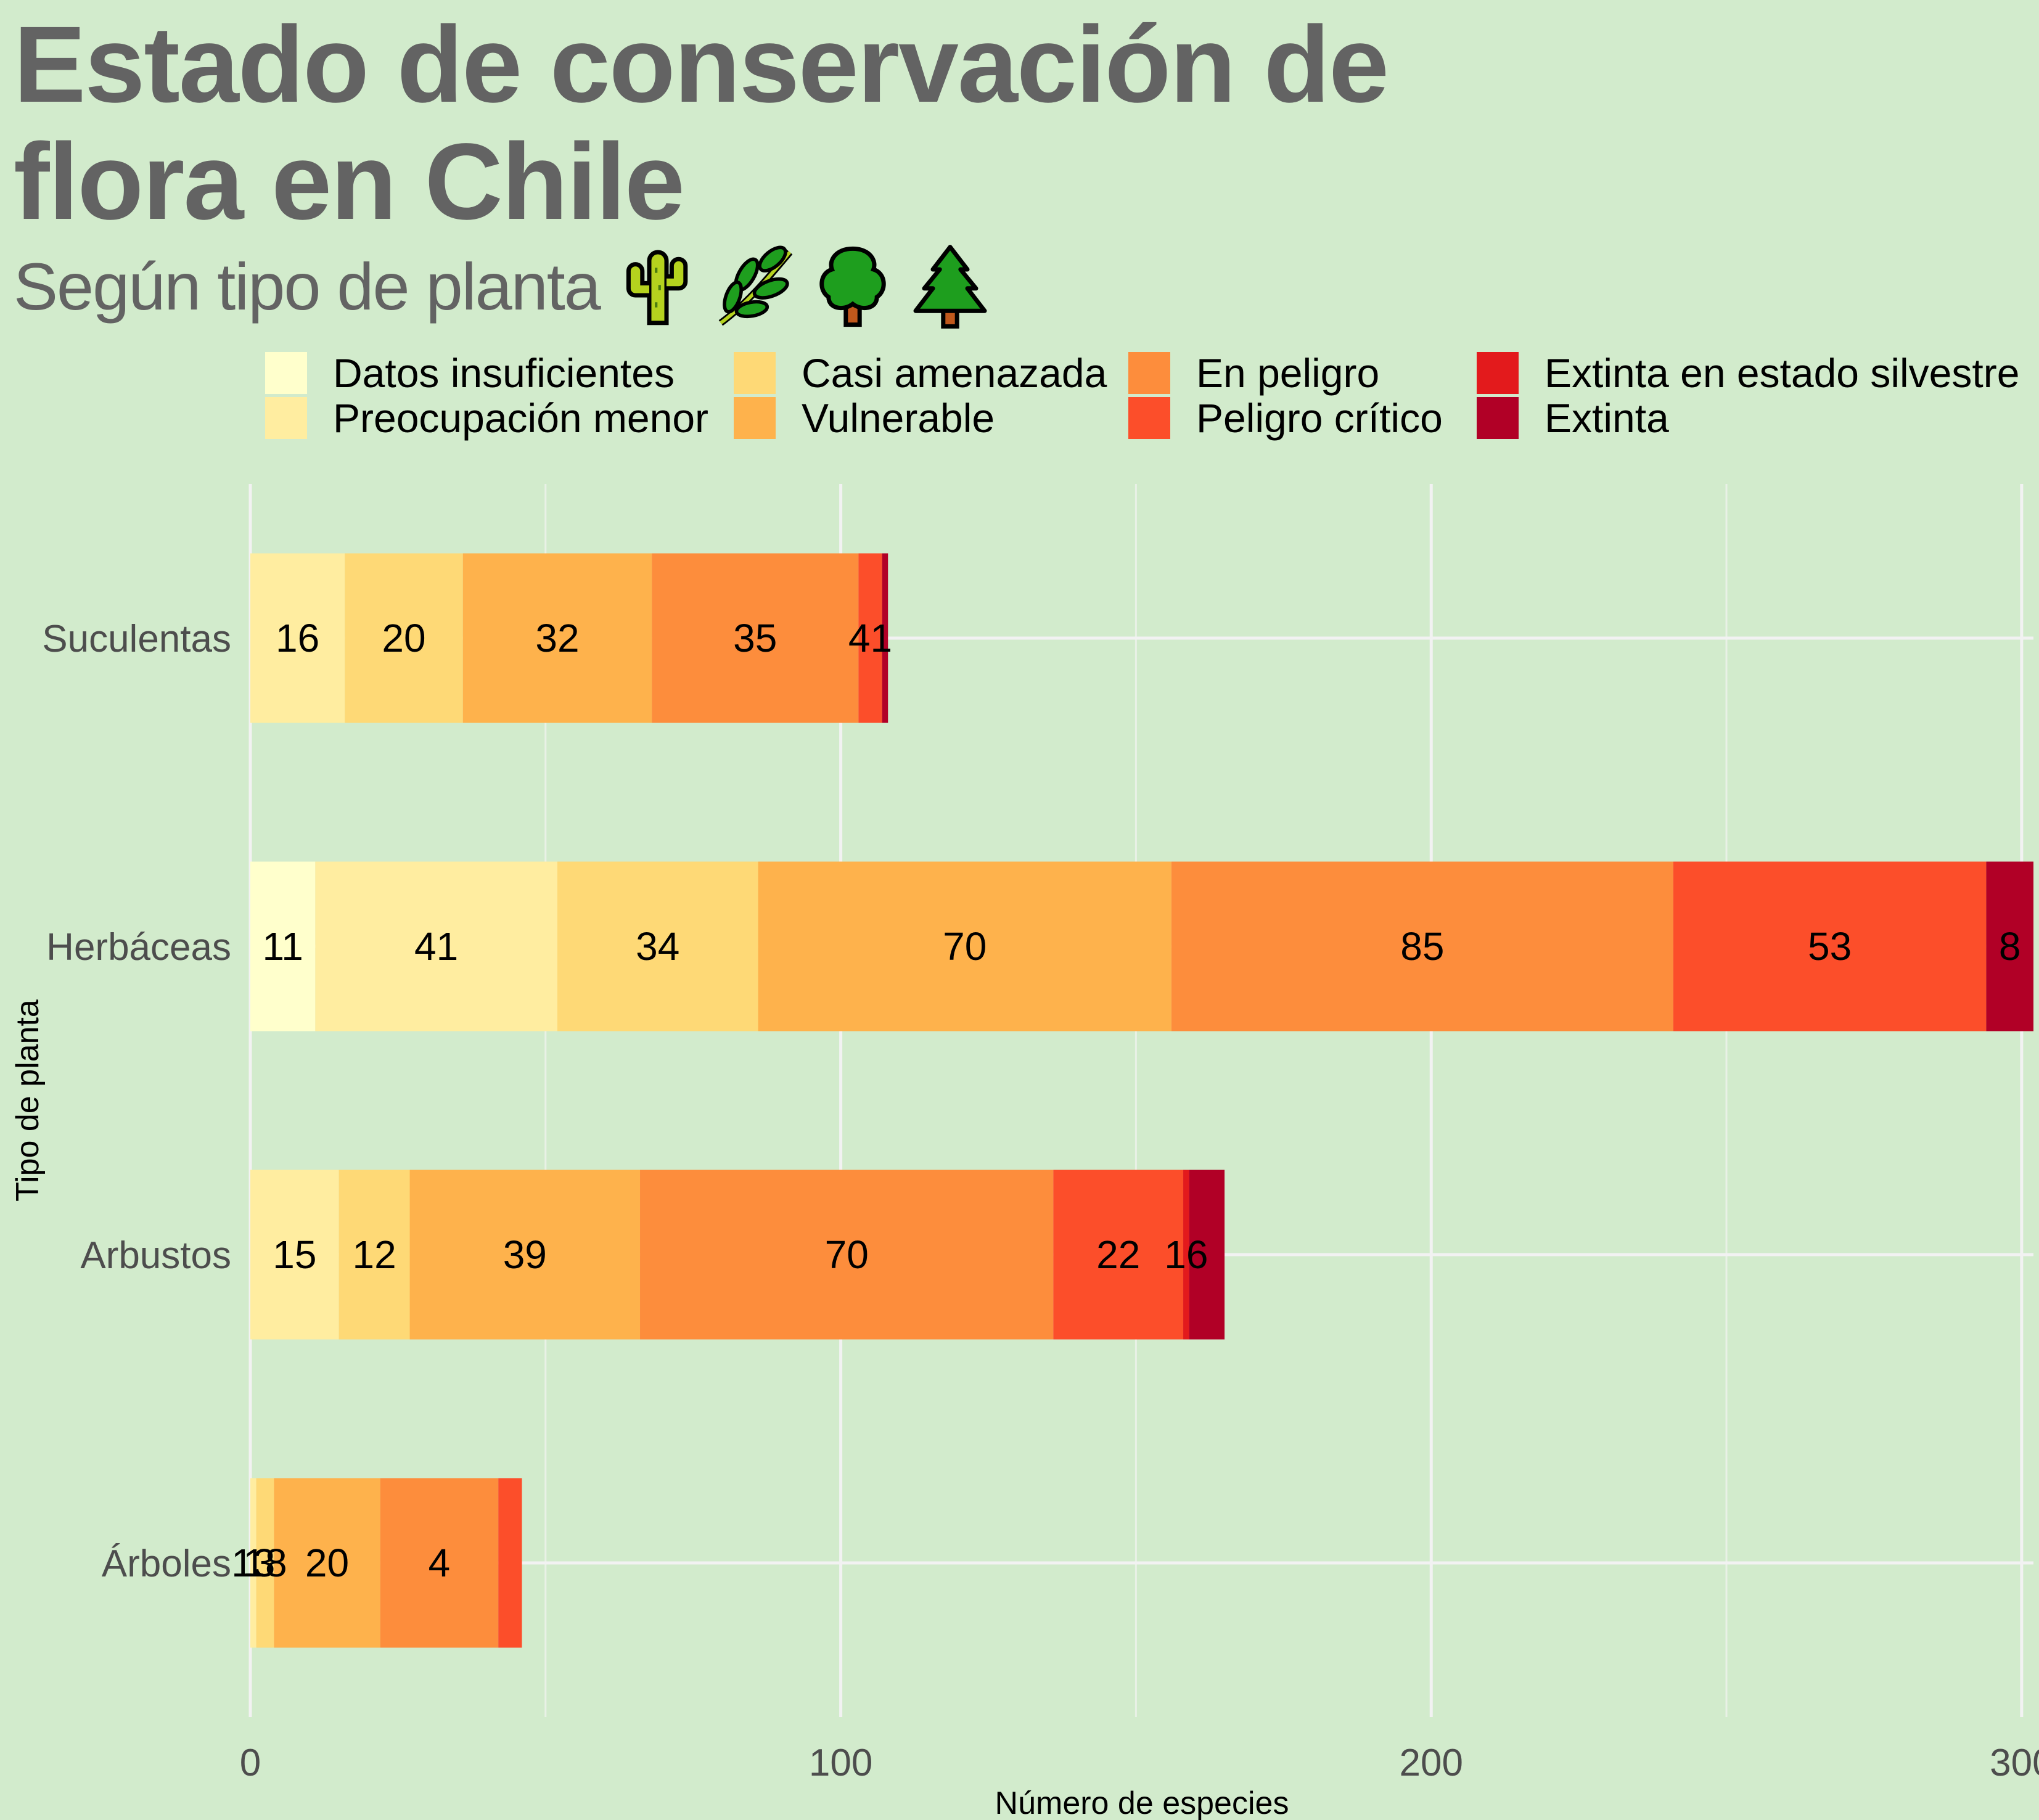 The height and width of the screenshot is (1820, 2039). I want to click on legend-item: Preocupación menor, so click(500, 418).